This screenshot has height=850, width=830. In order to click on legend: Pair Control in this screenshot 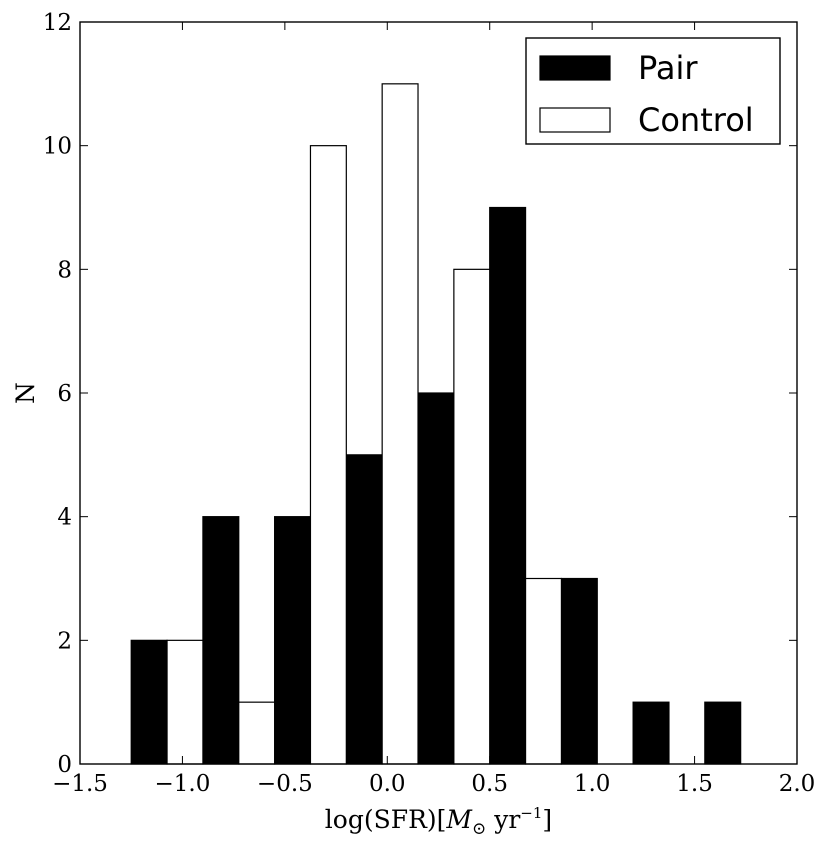, I will do `click(653, 91)`.